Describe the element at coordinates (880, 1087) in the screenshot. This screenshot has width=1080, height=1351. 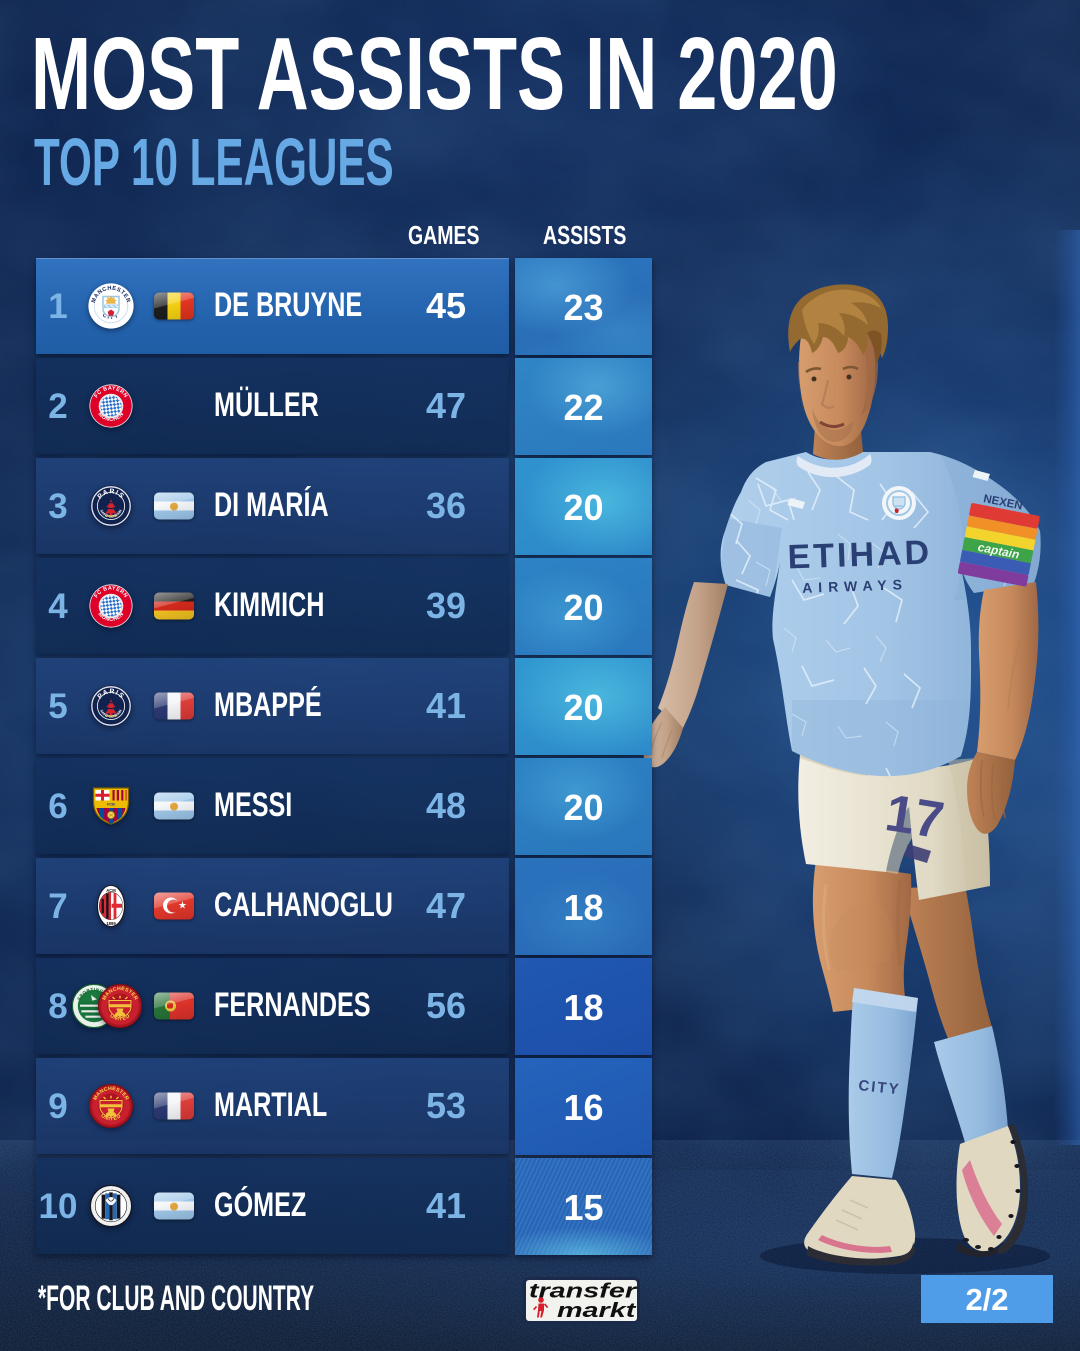
I see `svg-text: CITY` at that location.